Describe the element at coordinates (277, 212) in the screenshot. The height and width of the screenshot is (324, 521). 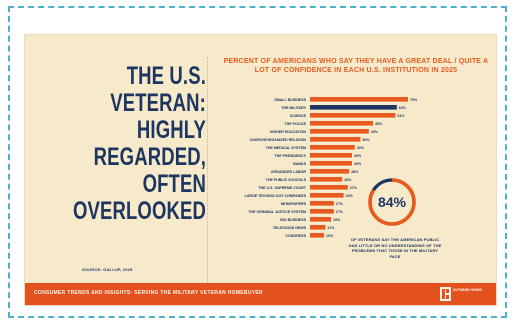
I see `category-label: THE CRIMINAL JUSTICE SYSTEM` at that location.